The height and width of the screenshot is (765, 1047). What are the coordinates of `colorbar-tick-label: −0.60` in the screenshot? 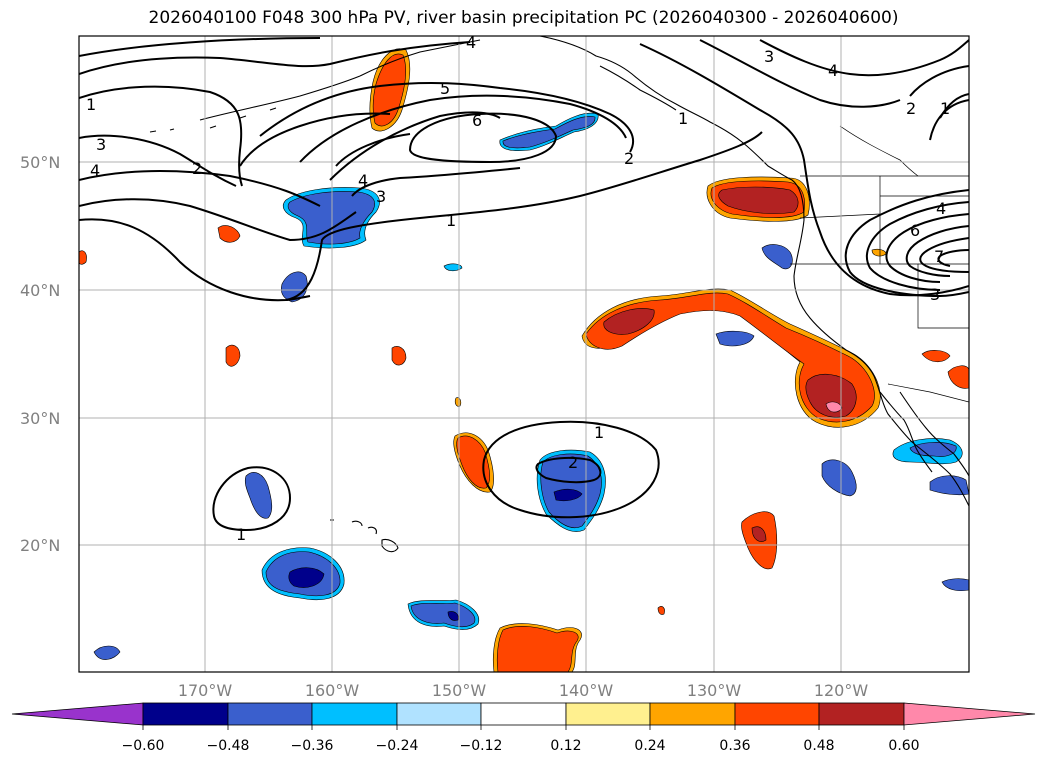 It's located at (143, 746).